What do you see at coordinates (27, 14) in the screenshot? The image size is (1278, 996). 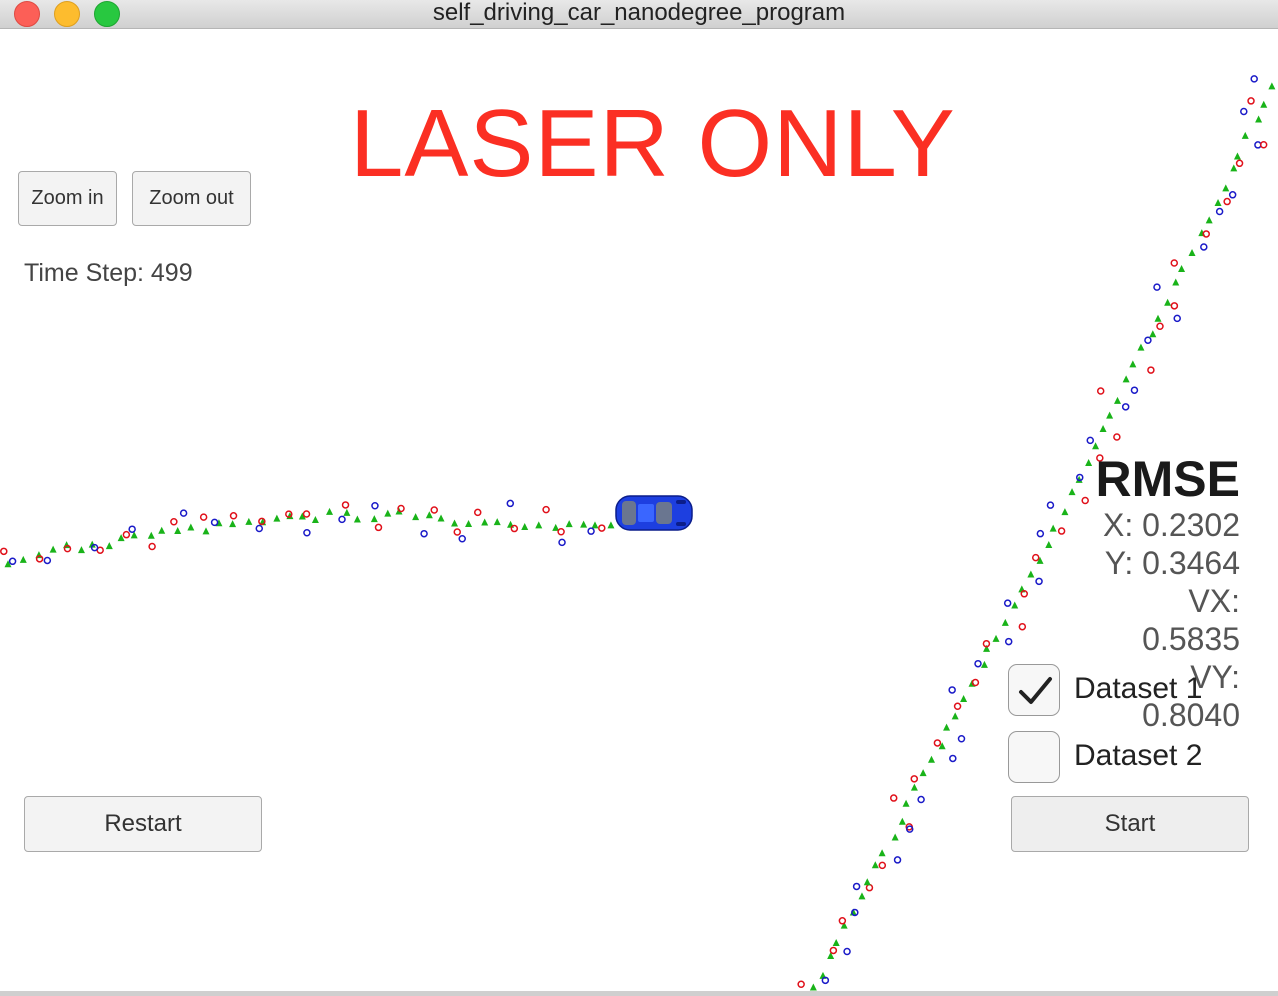 I see `close-window-button` at bounding box center [27, 14].